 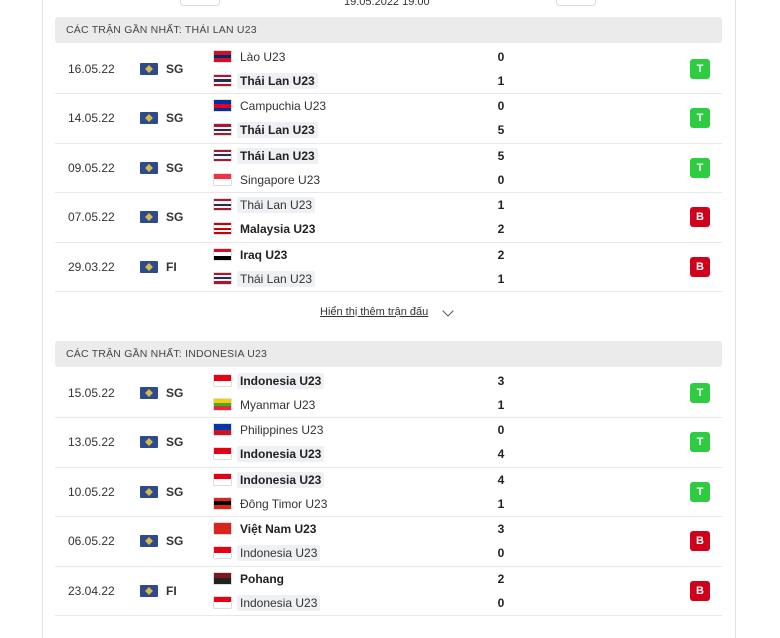 I want to click on team-name: Philippines U23, so click(x=282, y=430).